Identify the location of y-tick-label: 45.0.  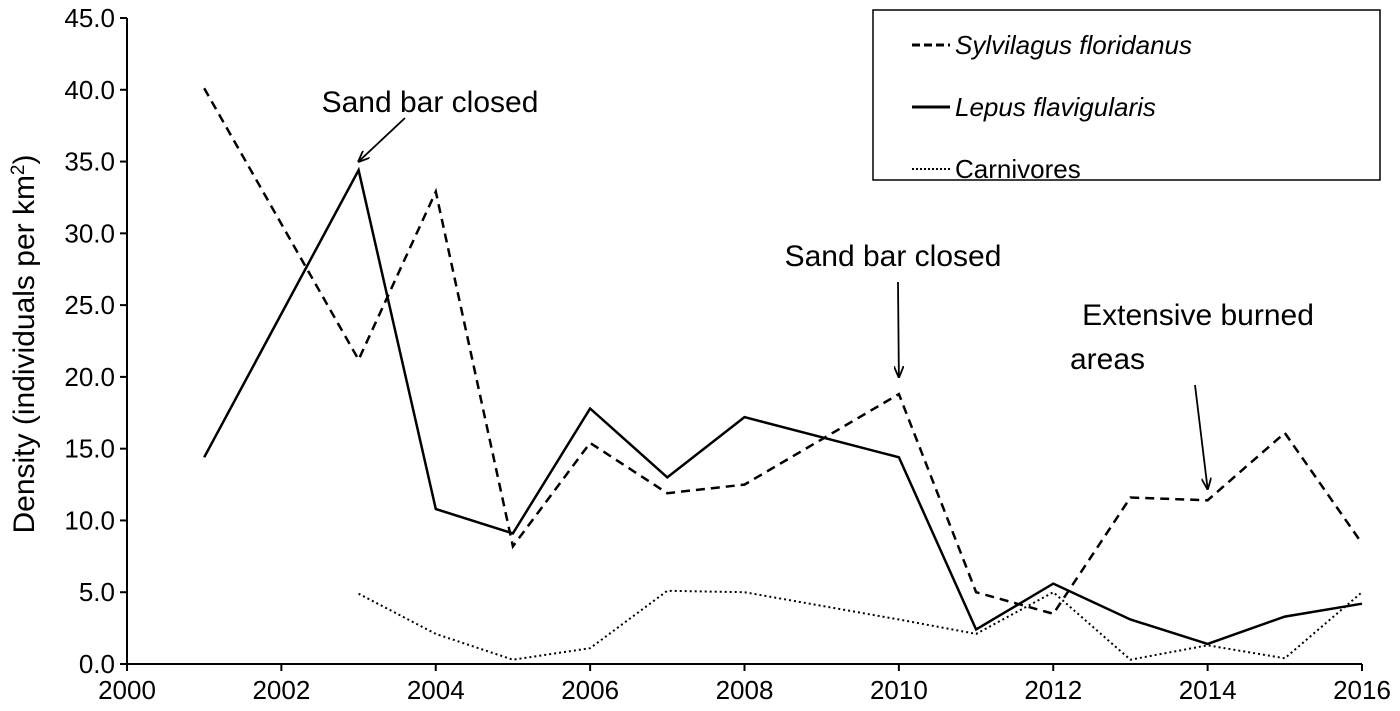
(89, 18).